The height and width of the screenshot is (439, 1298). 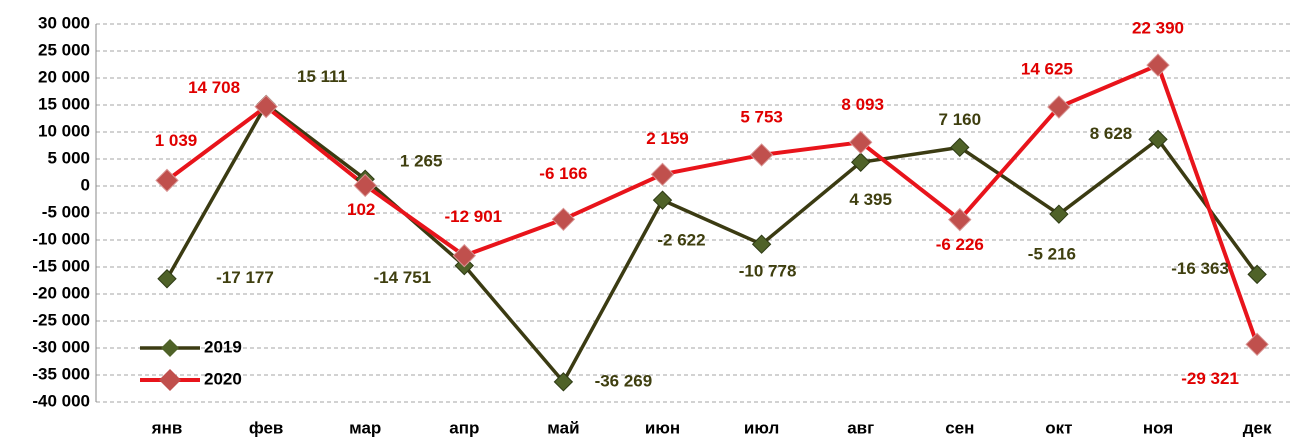 What do you see at coordinates (768, 271) in the screenshot?
I see `data-label: -10 778` at bounding box center [768, 271].